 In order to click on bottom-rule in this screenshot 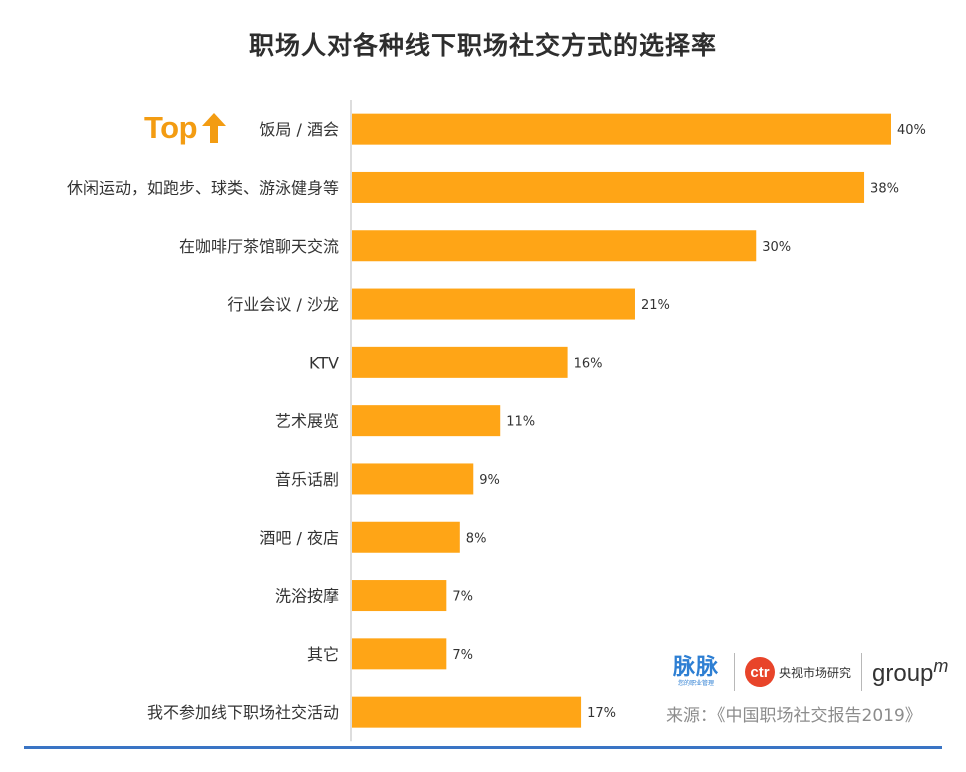, I will do `click(483, 747)`.